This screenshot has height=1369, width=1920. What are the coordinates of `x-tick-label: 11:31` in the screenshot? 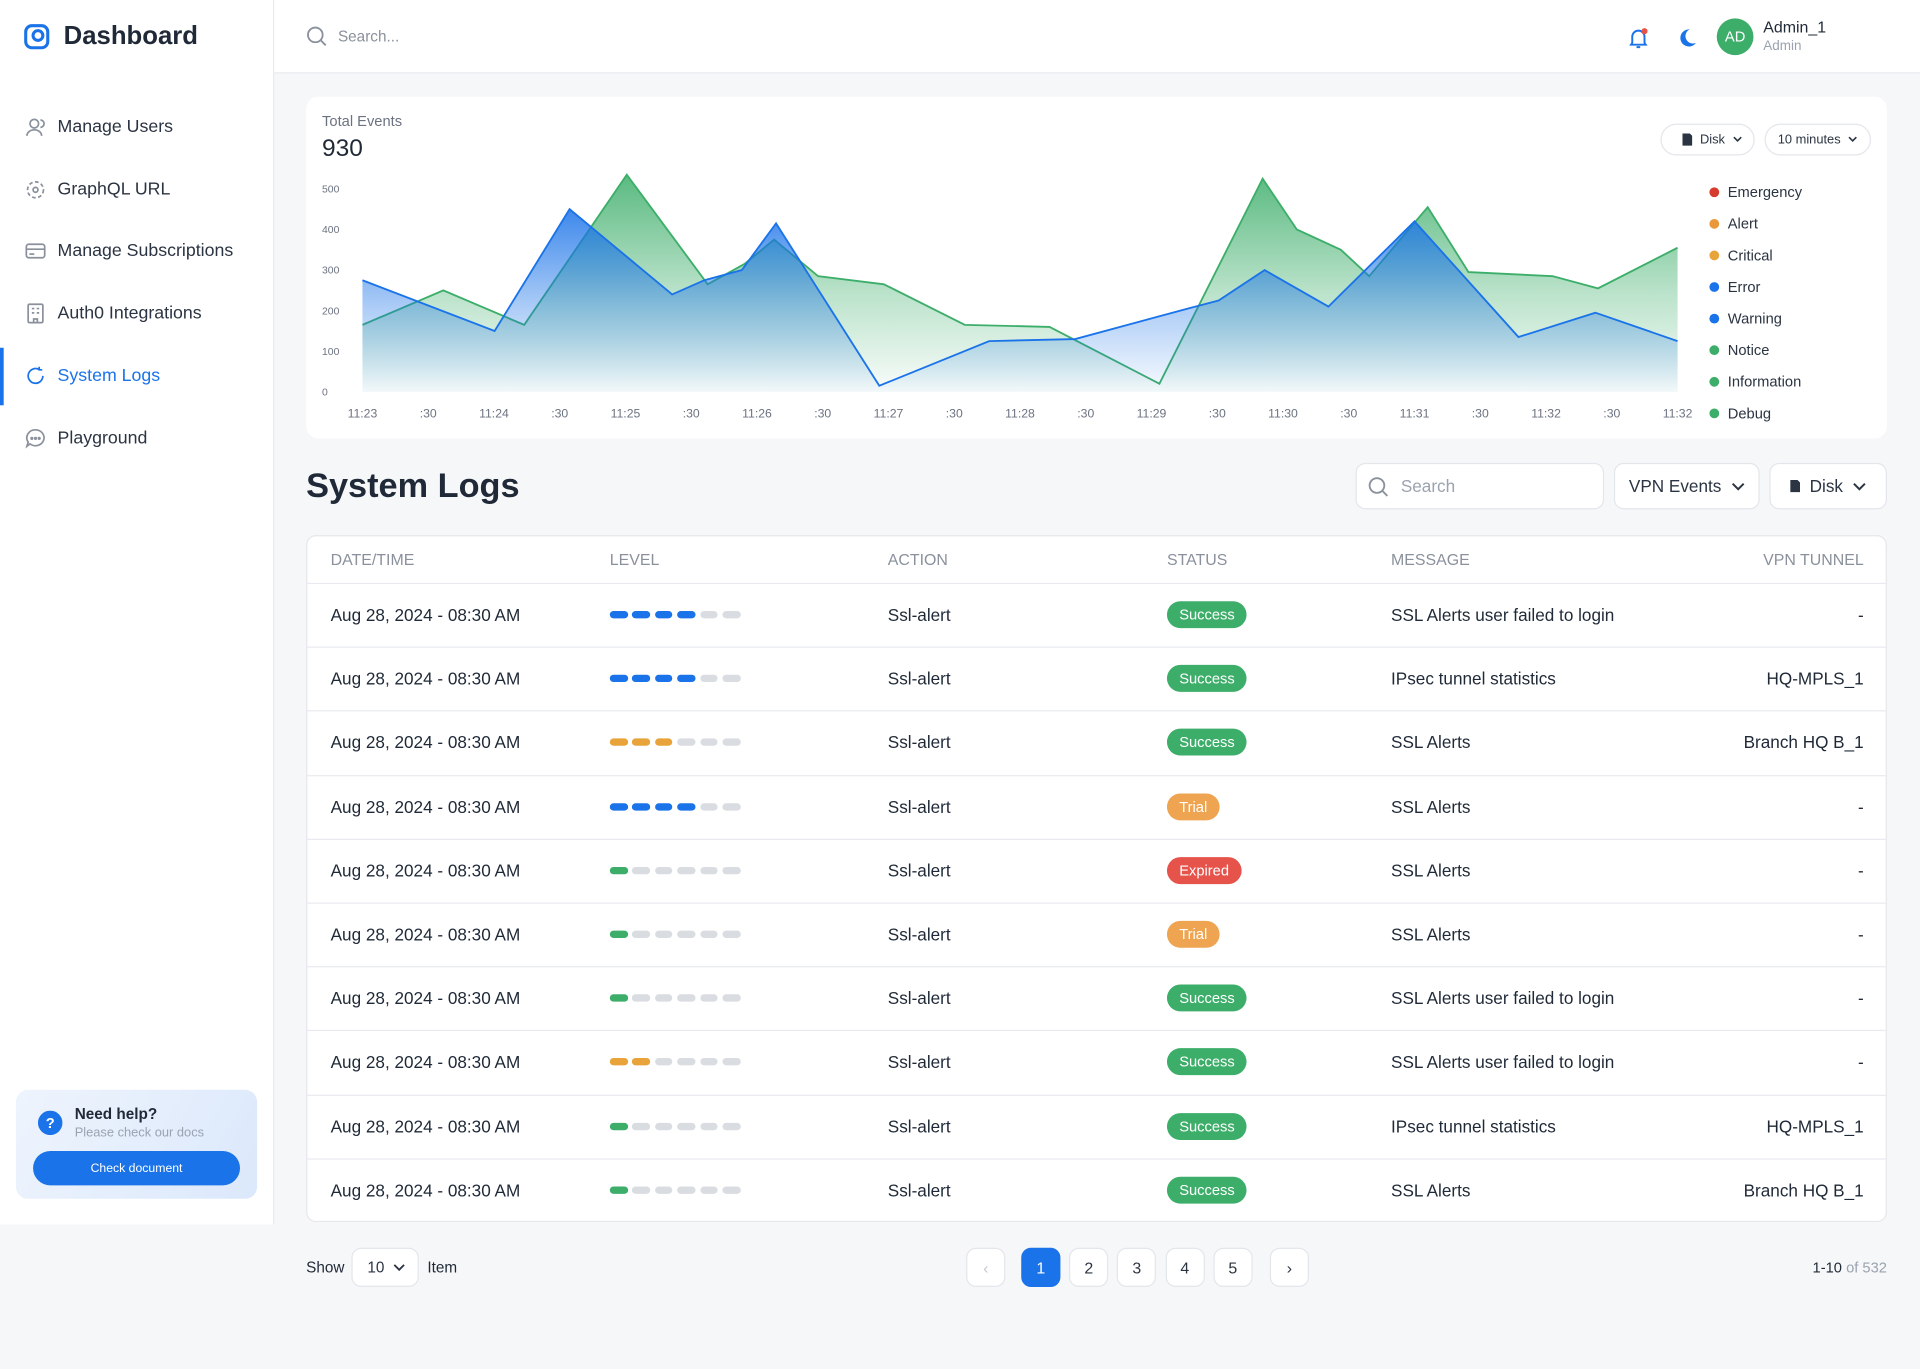 It's located at (1415, 414).